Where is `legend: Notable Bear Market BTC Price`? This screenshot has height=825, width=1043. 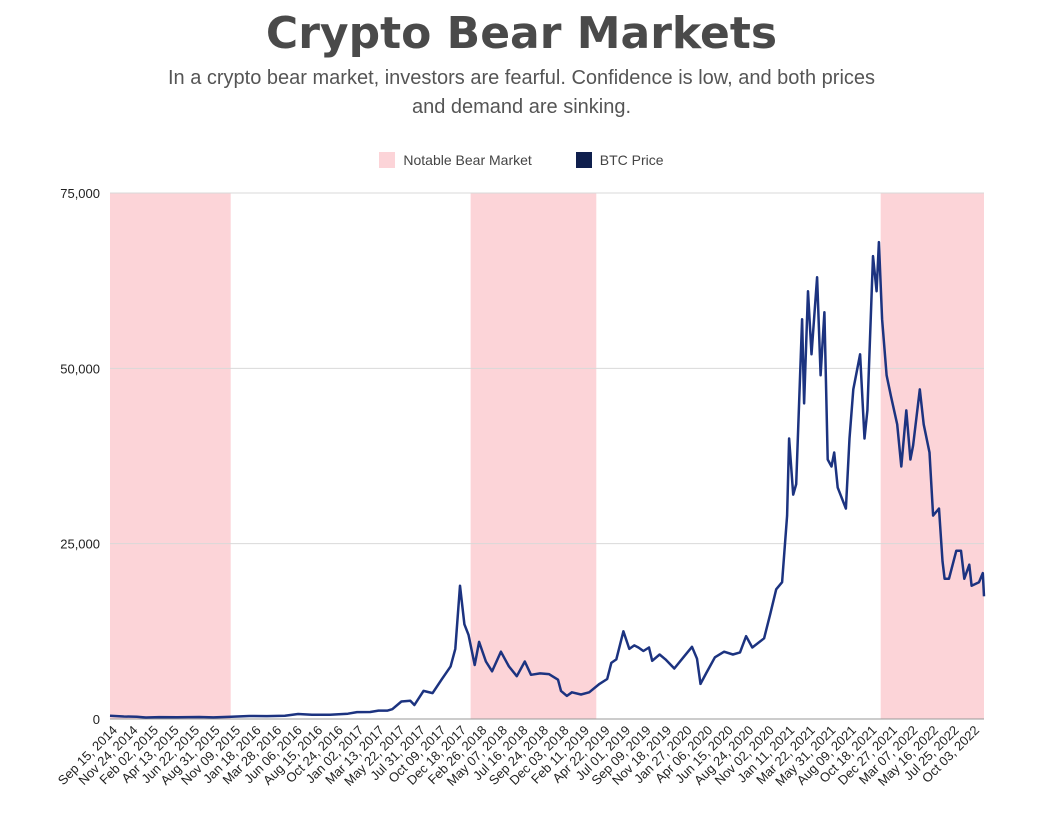
legend: Notable Bear Market BTC Price is located at coordinates (521, 160).